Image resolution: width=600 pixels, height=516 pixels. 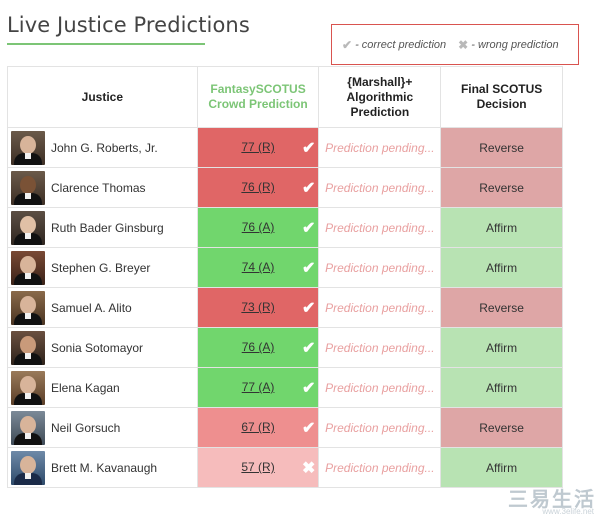 What do you see at coordinates (380, 97) in the screenshot?
I see `header-marshall: {Marshall}+ Algorithmic Prediction` at bounding box center [380, 97].